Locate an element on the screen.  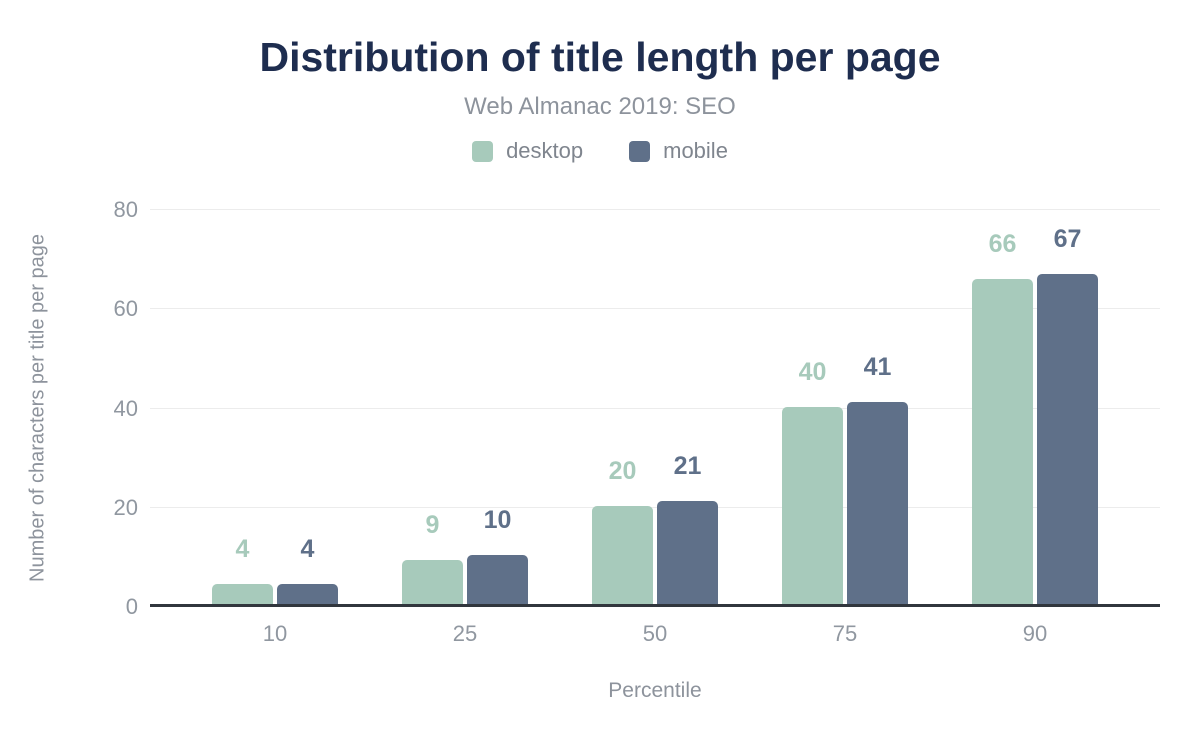
bar-desktop-p90 is located at coordinates (1002, 441).